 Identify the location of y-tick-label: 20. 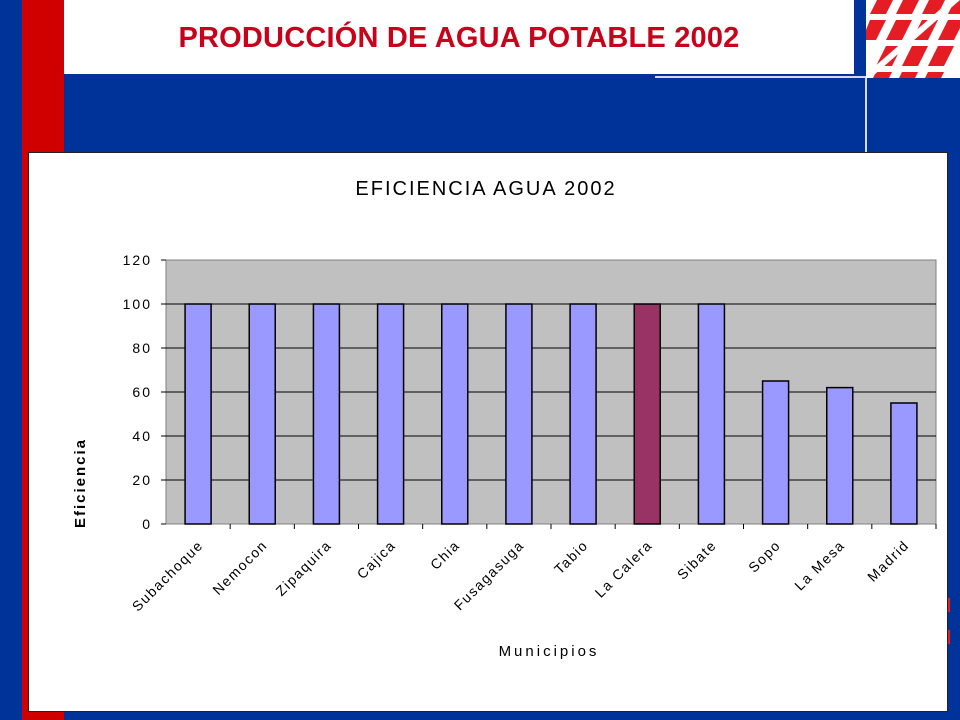
(142, 480).